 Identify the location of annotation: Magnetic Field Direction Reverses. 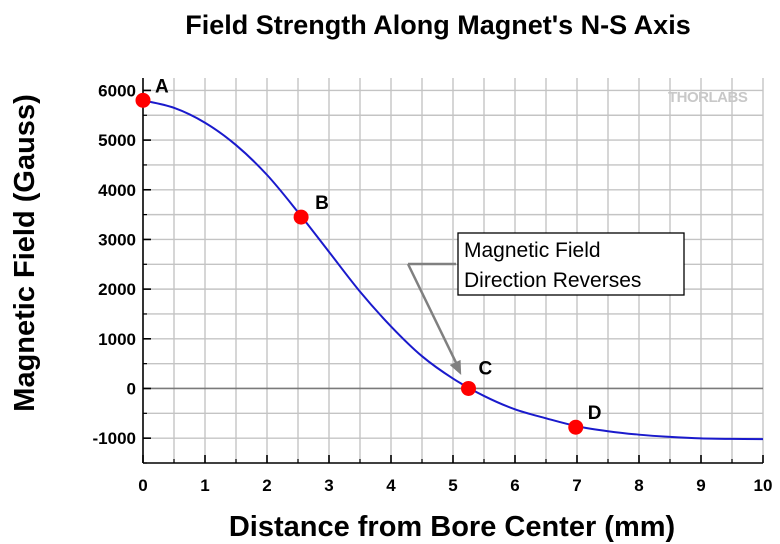
(545, 304).